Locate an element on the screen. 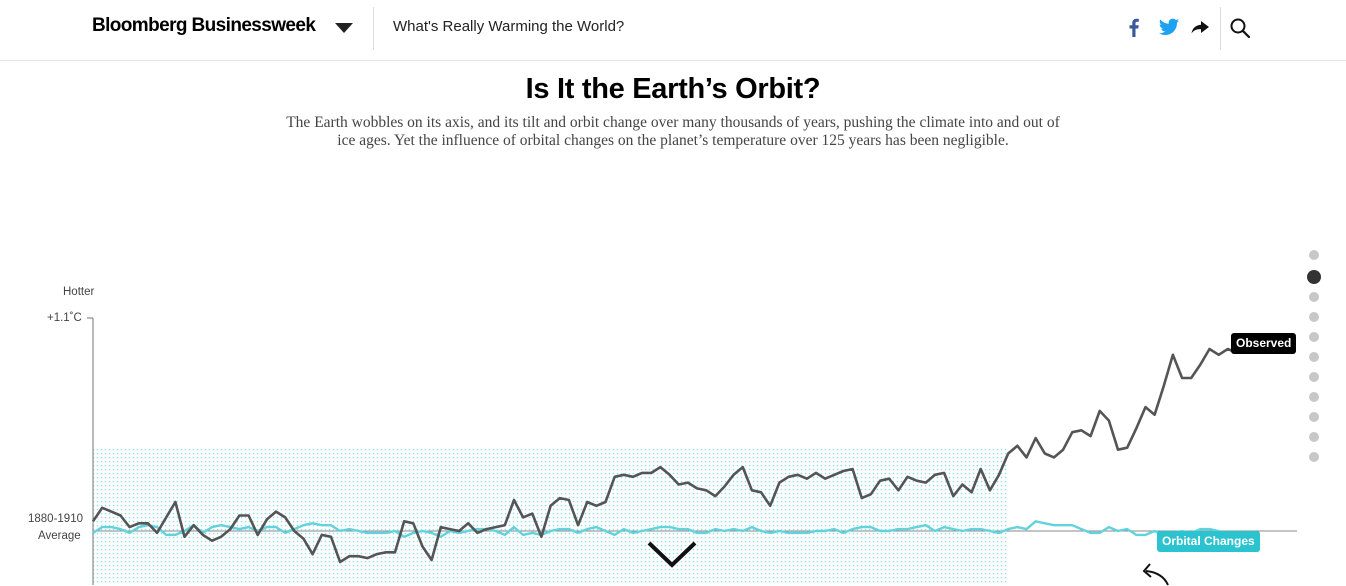  orbital-series-line is located at coordinates (665, 529).